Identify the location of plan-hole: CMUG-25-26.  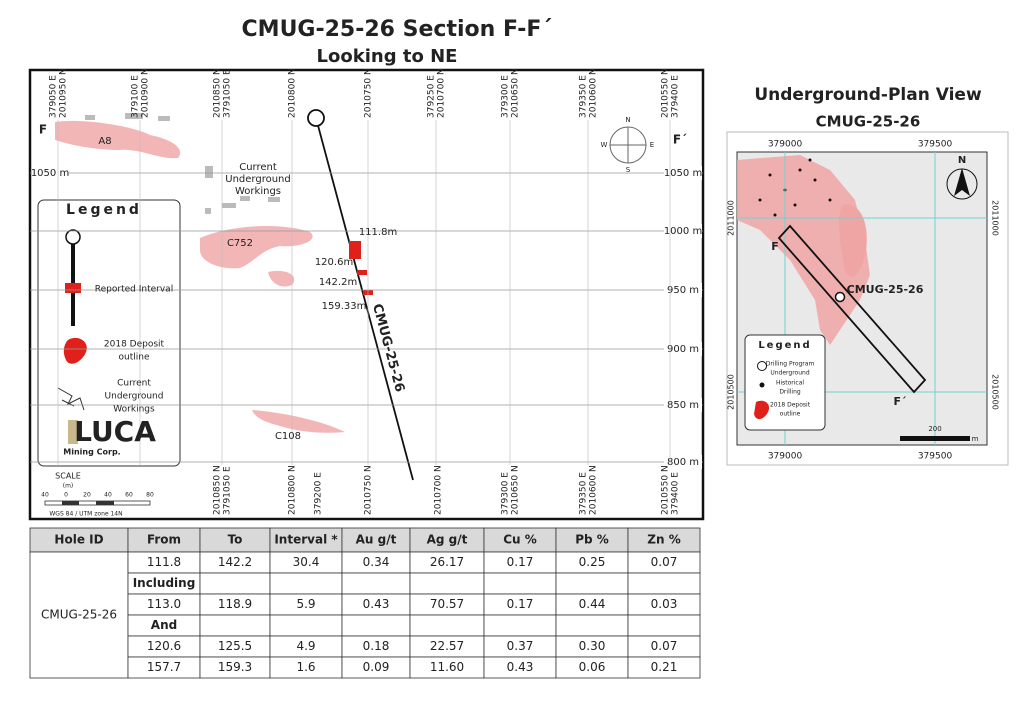
(885, 289).